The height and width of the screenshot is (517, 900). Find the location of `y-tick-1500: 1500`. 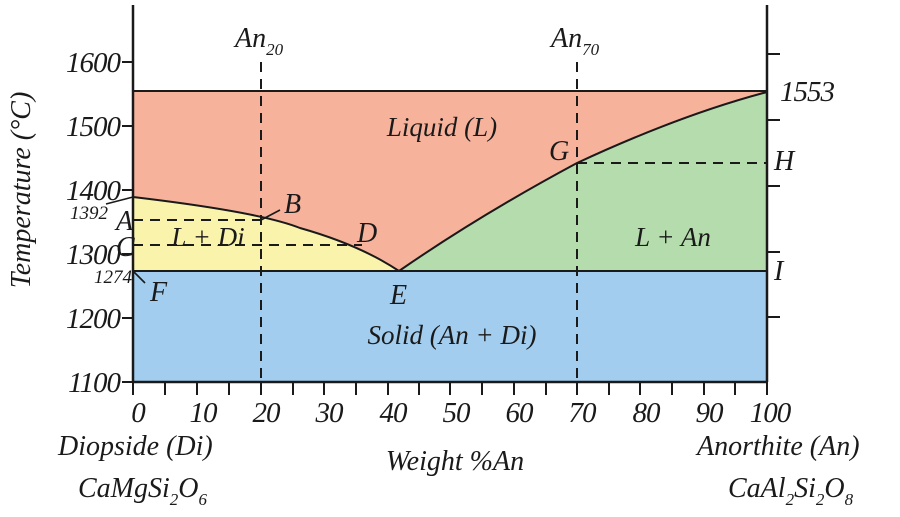

y-tick-1500: 1500 is located at coordinates (94, 127).